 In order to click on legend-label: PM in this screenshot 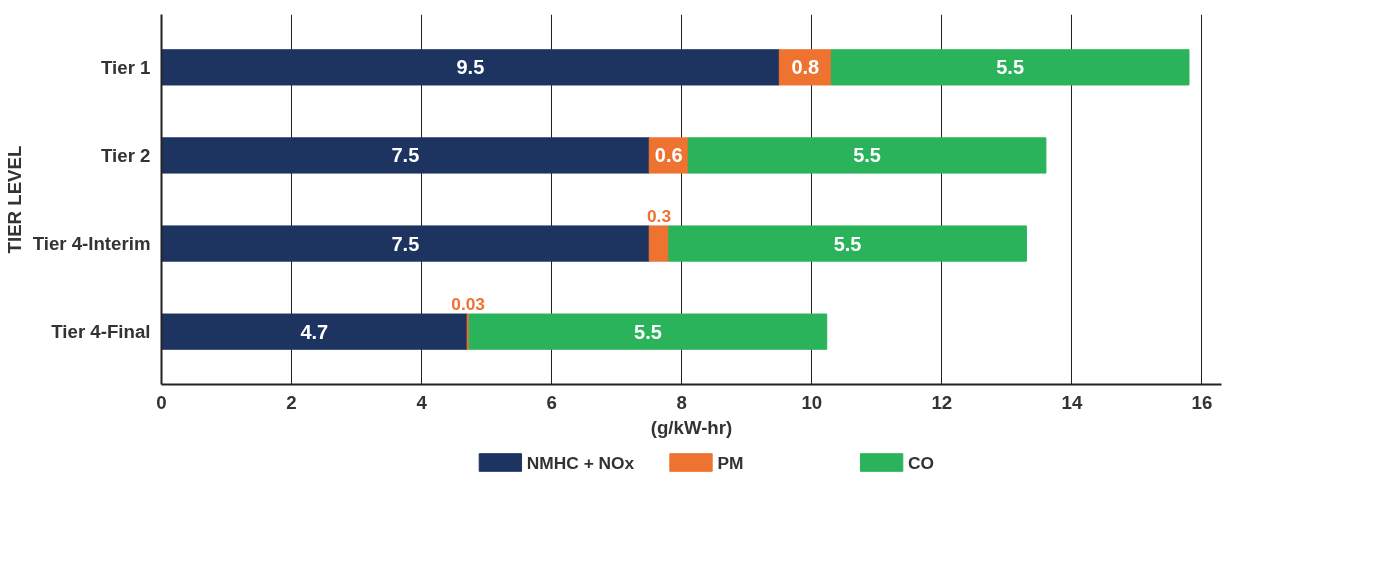, I will do `click(730, 462)`.